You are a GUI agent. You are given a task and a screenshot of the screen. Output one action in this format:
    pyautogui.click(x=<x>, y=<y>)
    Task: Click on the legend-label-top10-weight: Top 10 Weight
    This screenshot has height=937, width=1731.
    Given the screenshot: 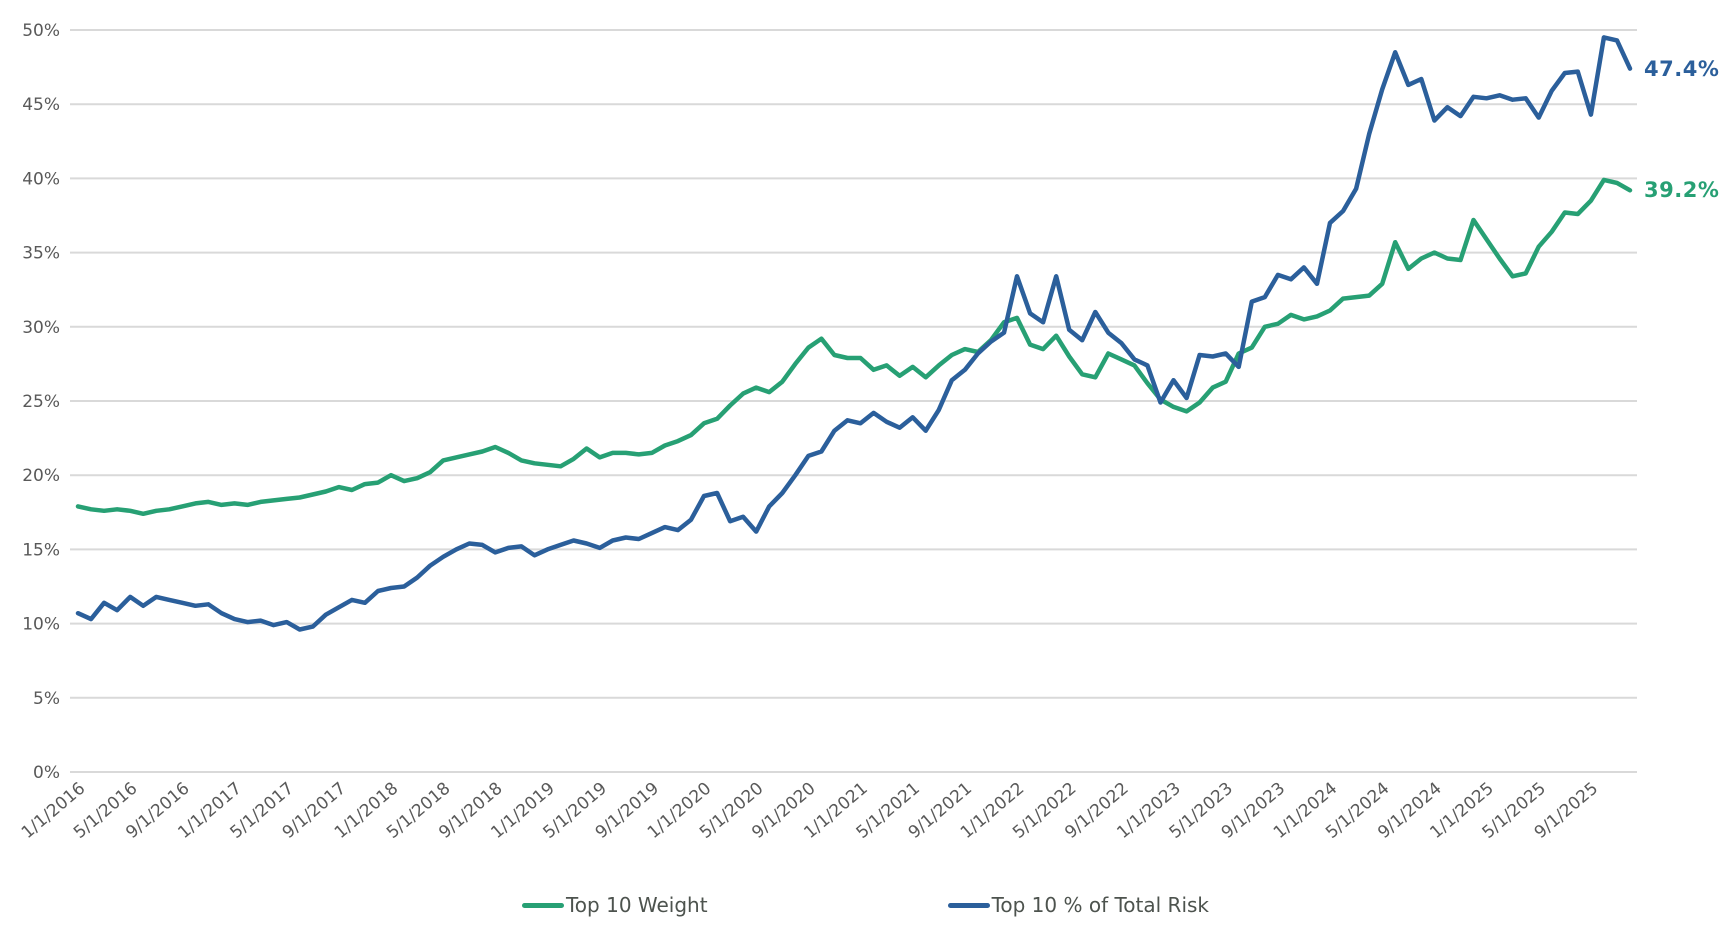 What is the action you would take?
    pyautogui.click(x=636, y=905)
    